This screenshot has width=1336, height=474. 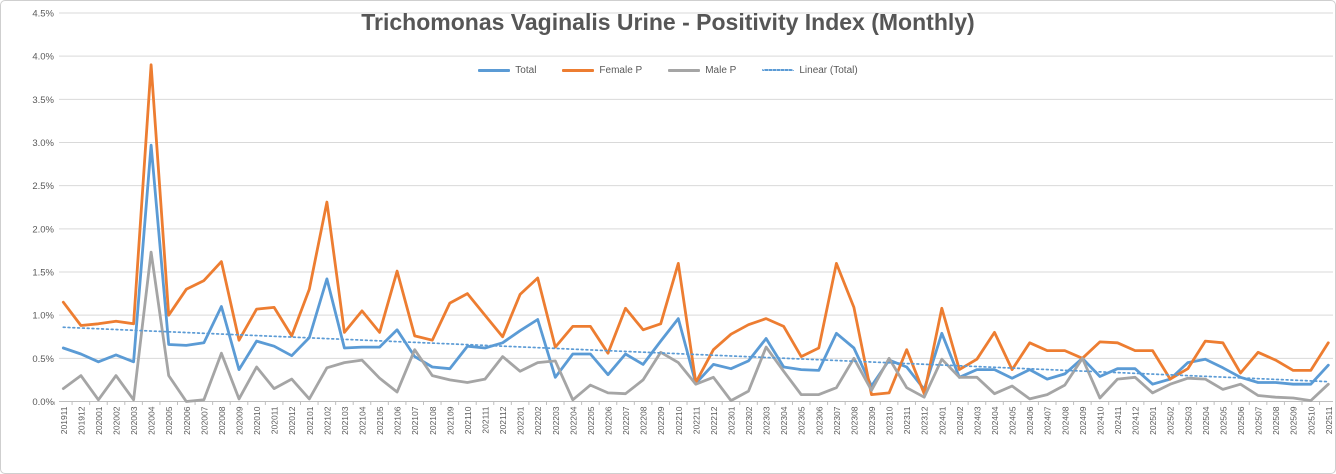 I want to click on x-tick-label: 202203, so click(x=556, y=420).